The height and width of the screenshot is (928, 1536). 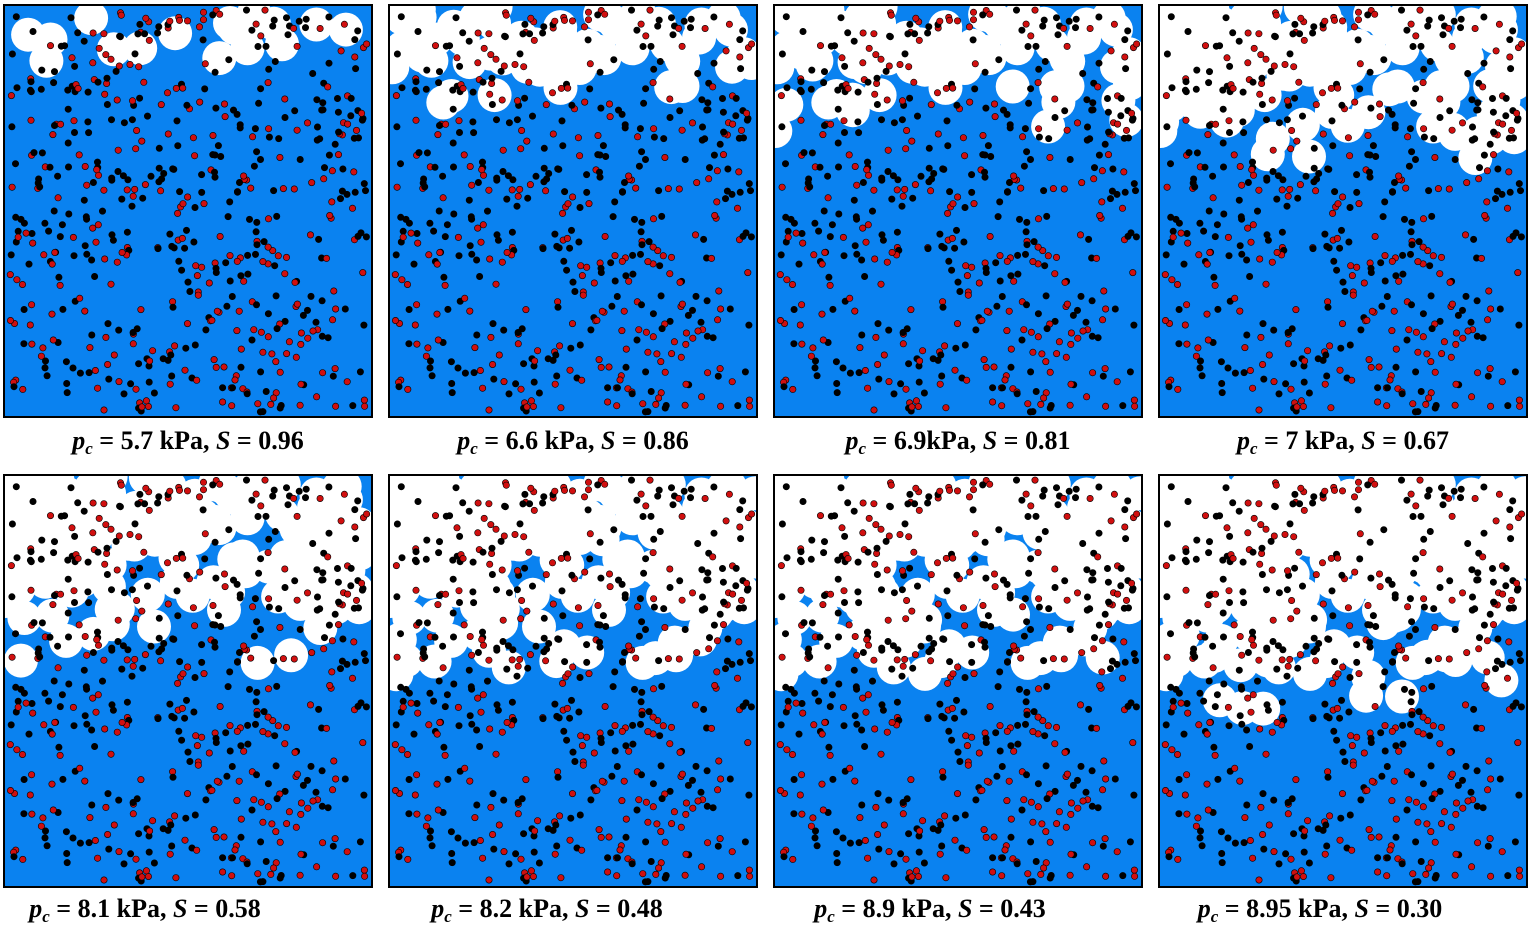 What do you see at coordinates (1342, 442) in the screenshot?
I see `caption-4: pc = 7 kPa, S = 0.67` at bounding box center [1342, 442].